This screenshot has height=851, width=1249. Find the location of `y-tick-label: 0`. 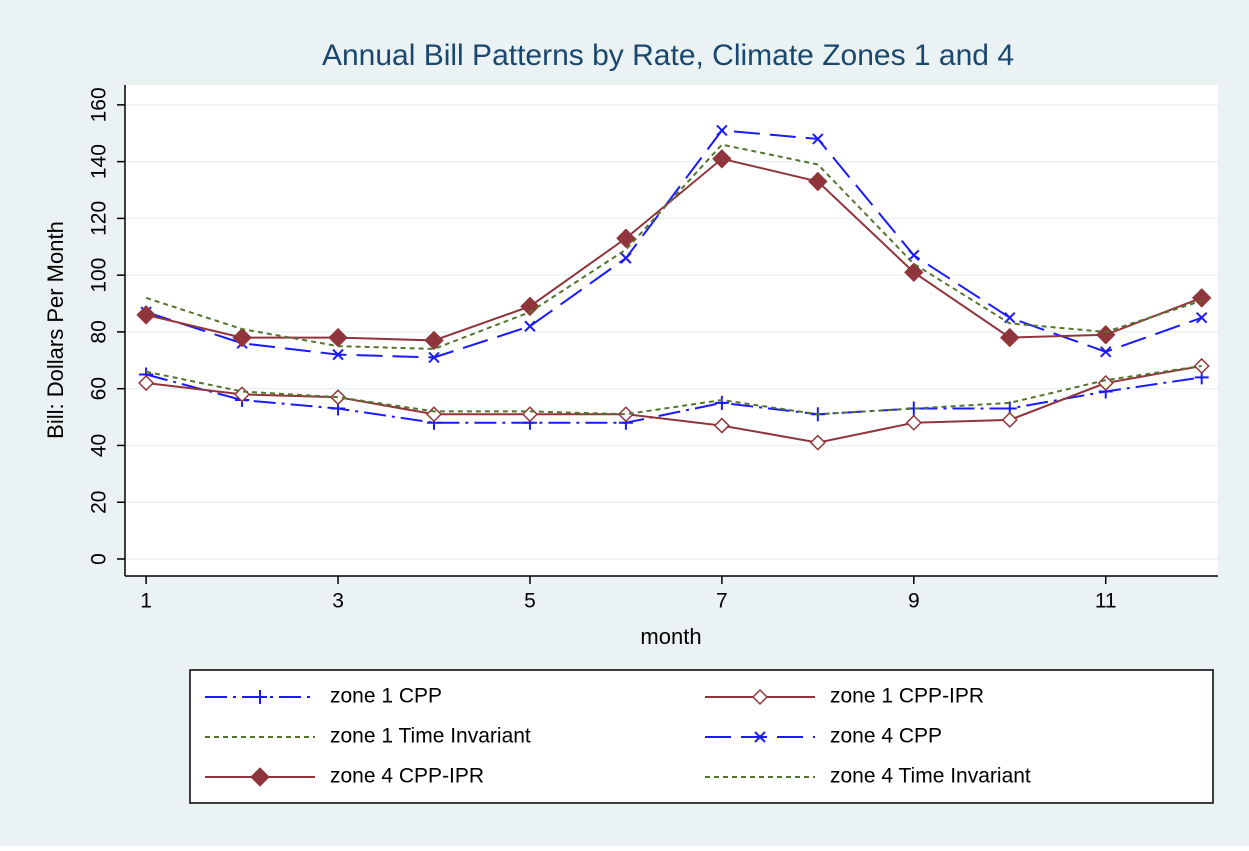

y-tick-label: 0 is located at coordinates (99, 559).